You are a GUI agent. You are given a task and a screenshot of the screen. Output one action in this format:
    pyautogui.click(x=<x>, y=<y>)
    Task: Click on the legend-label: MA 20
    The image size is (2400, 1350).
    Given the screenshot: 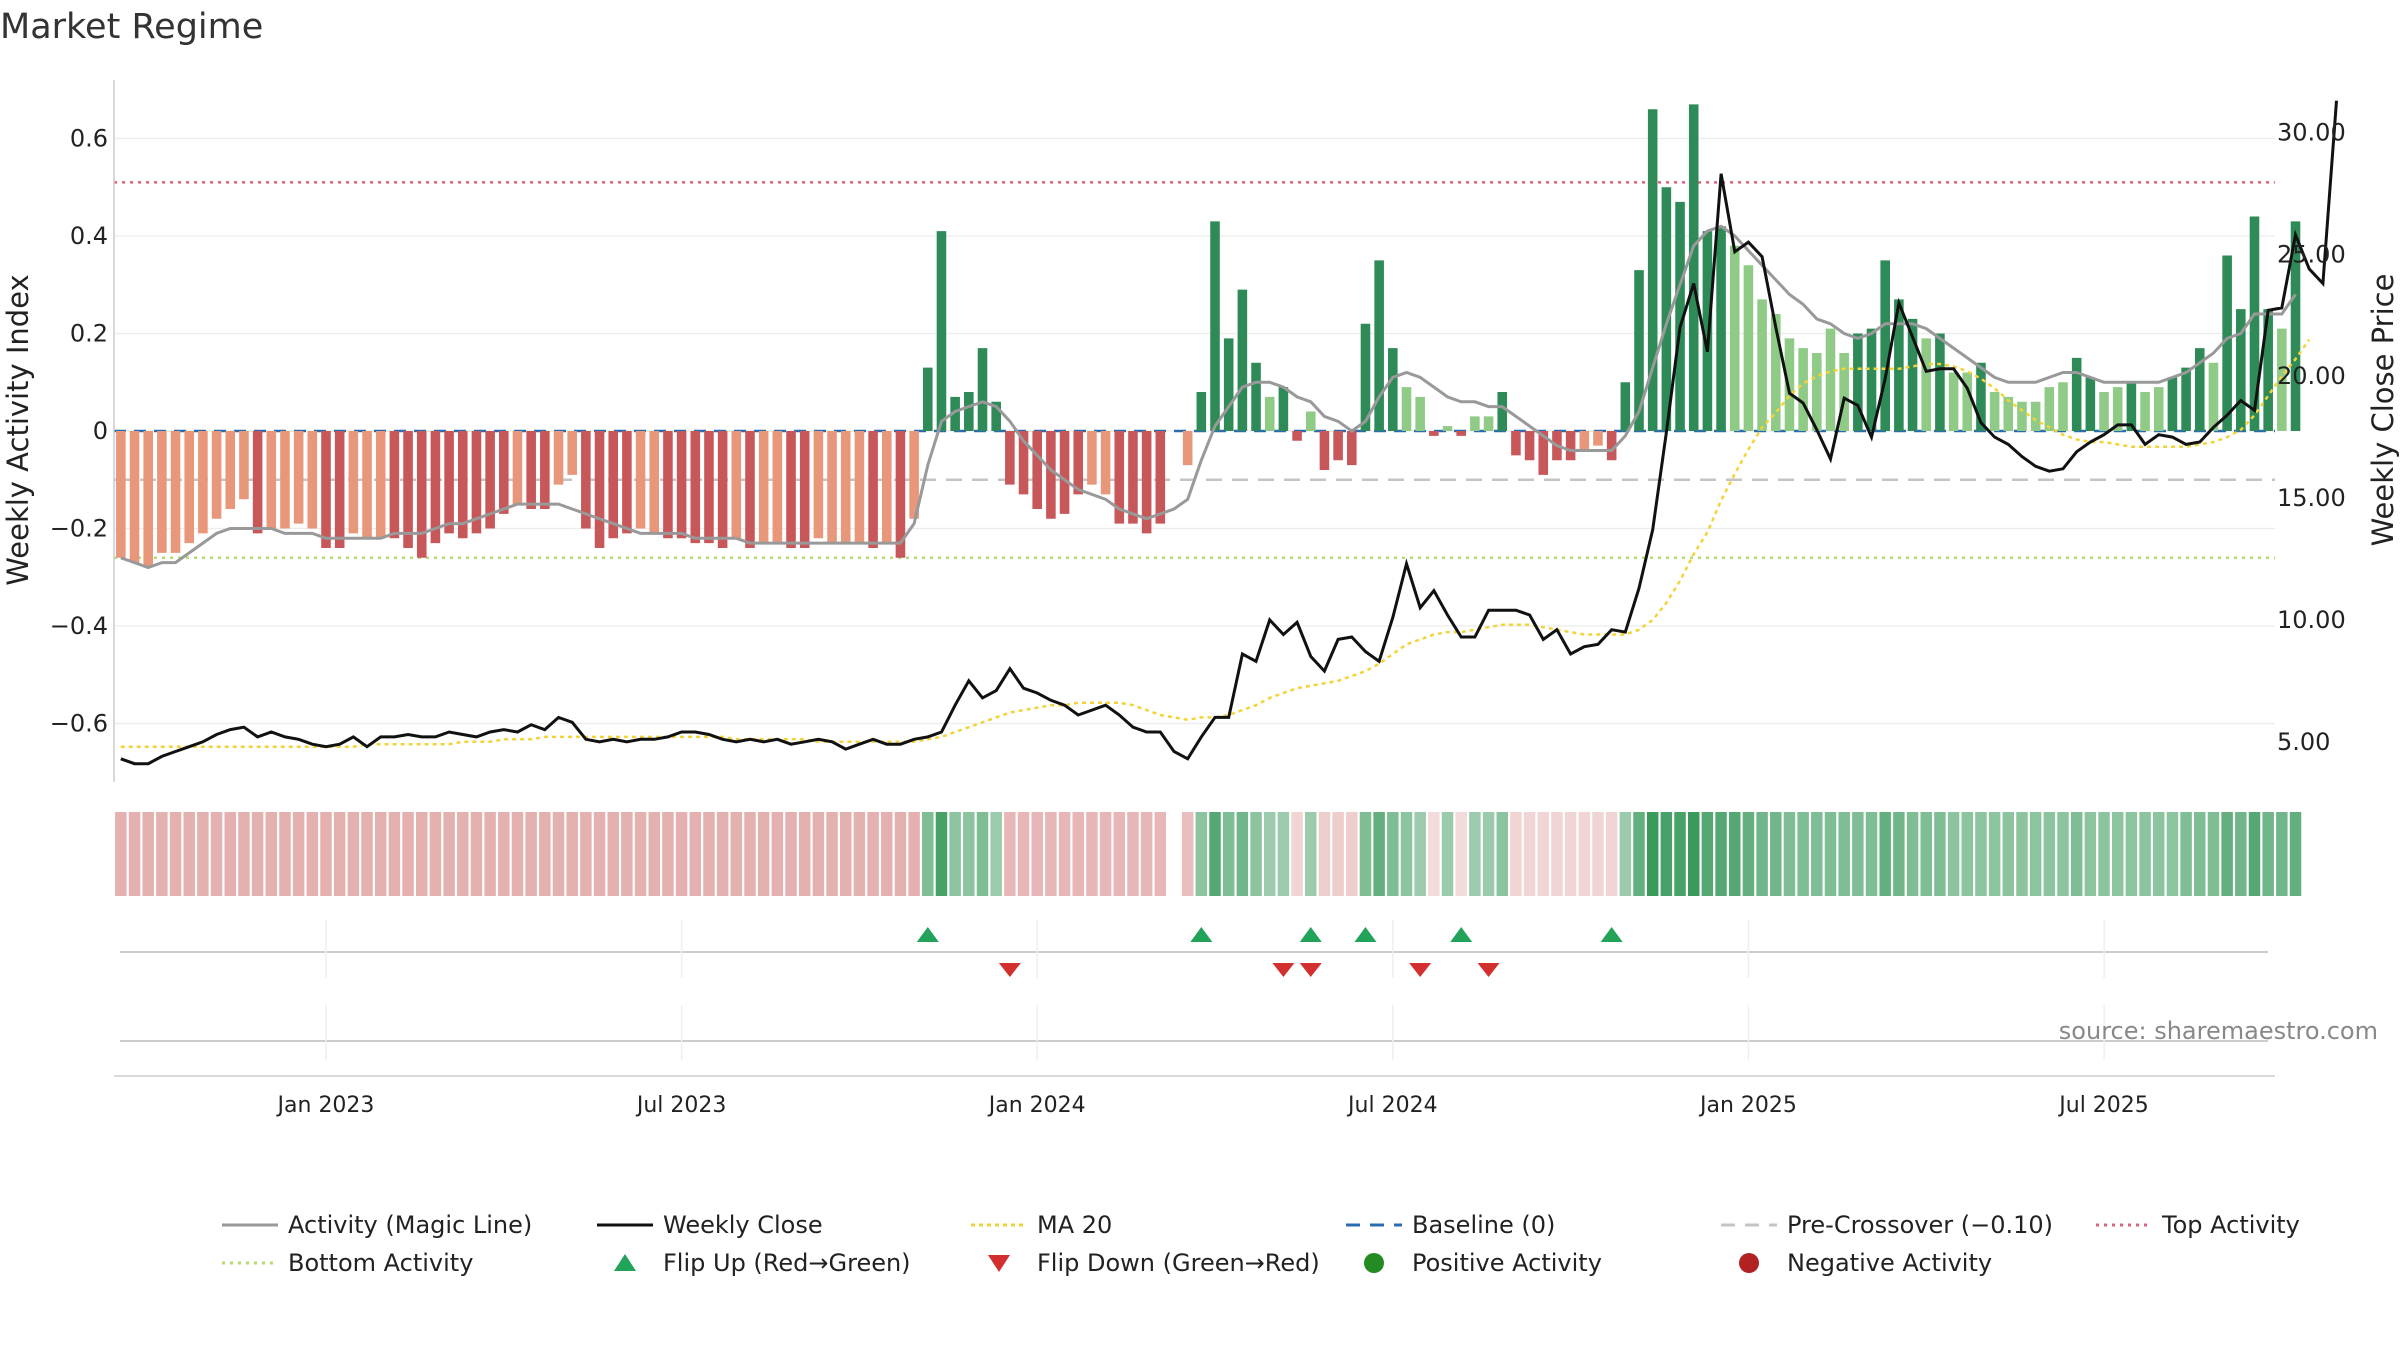 What is the action you would take?
    pyautogui.click(x=1074, y=1225)
    